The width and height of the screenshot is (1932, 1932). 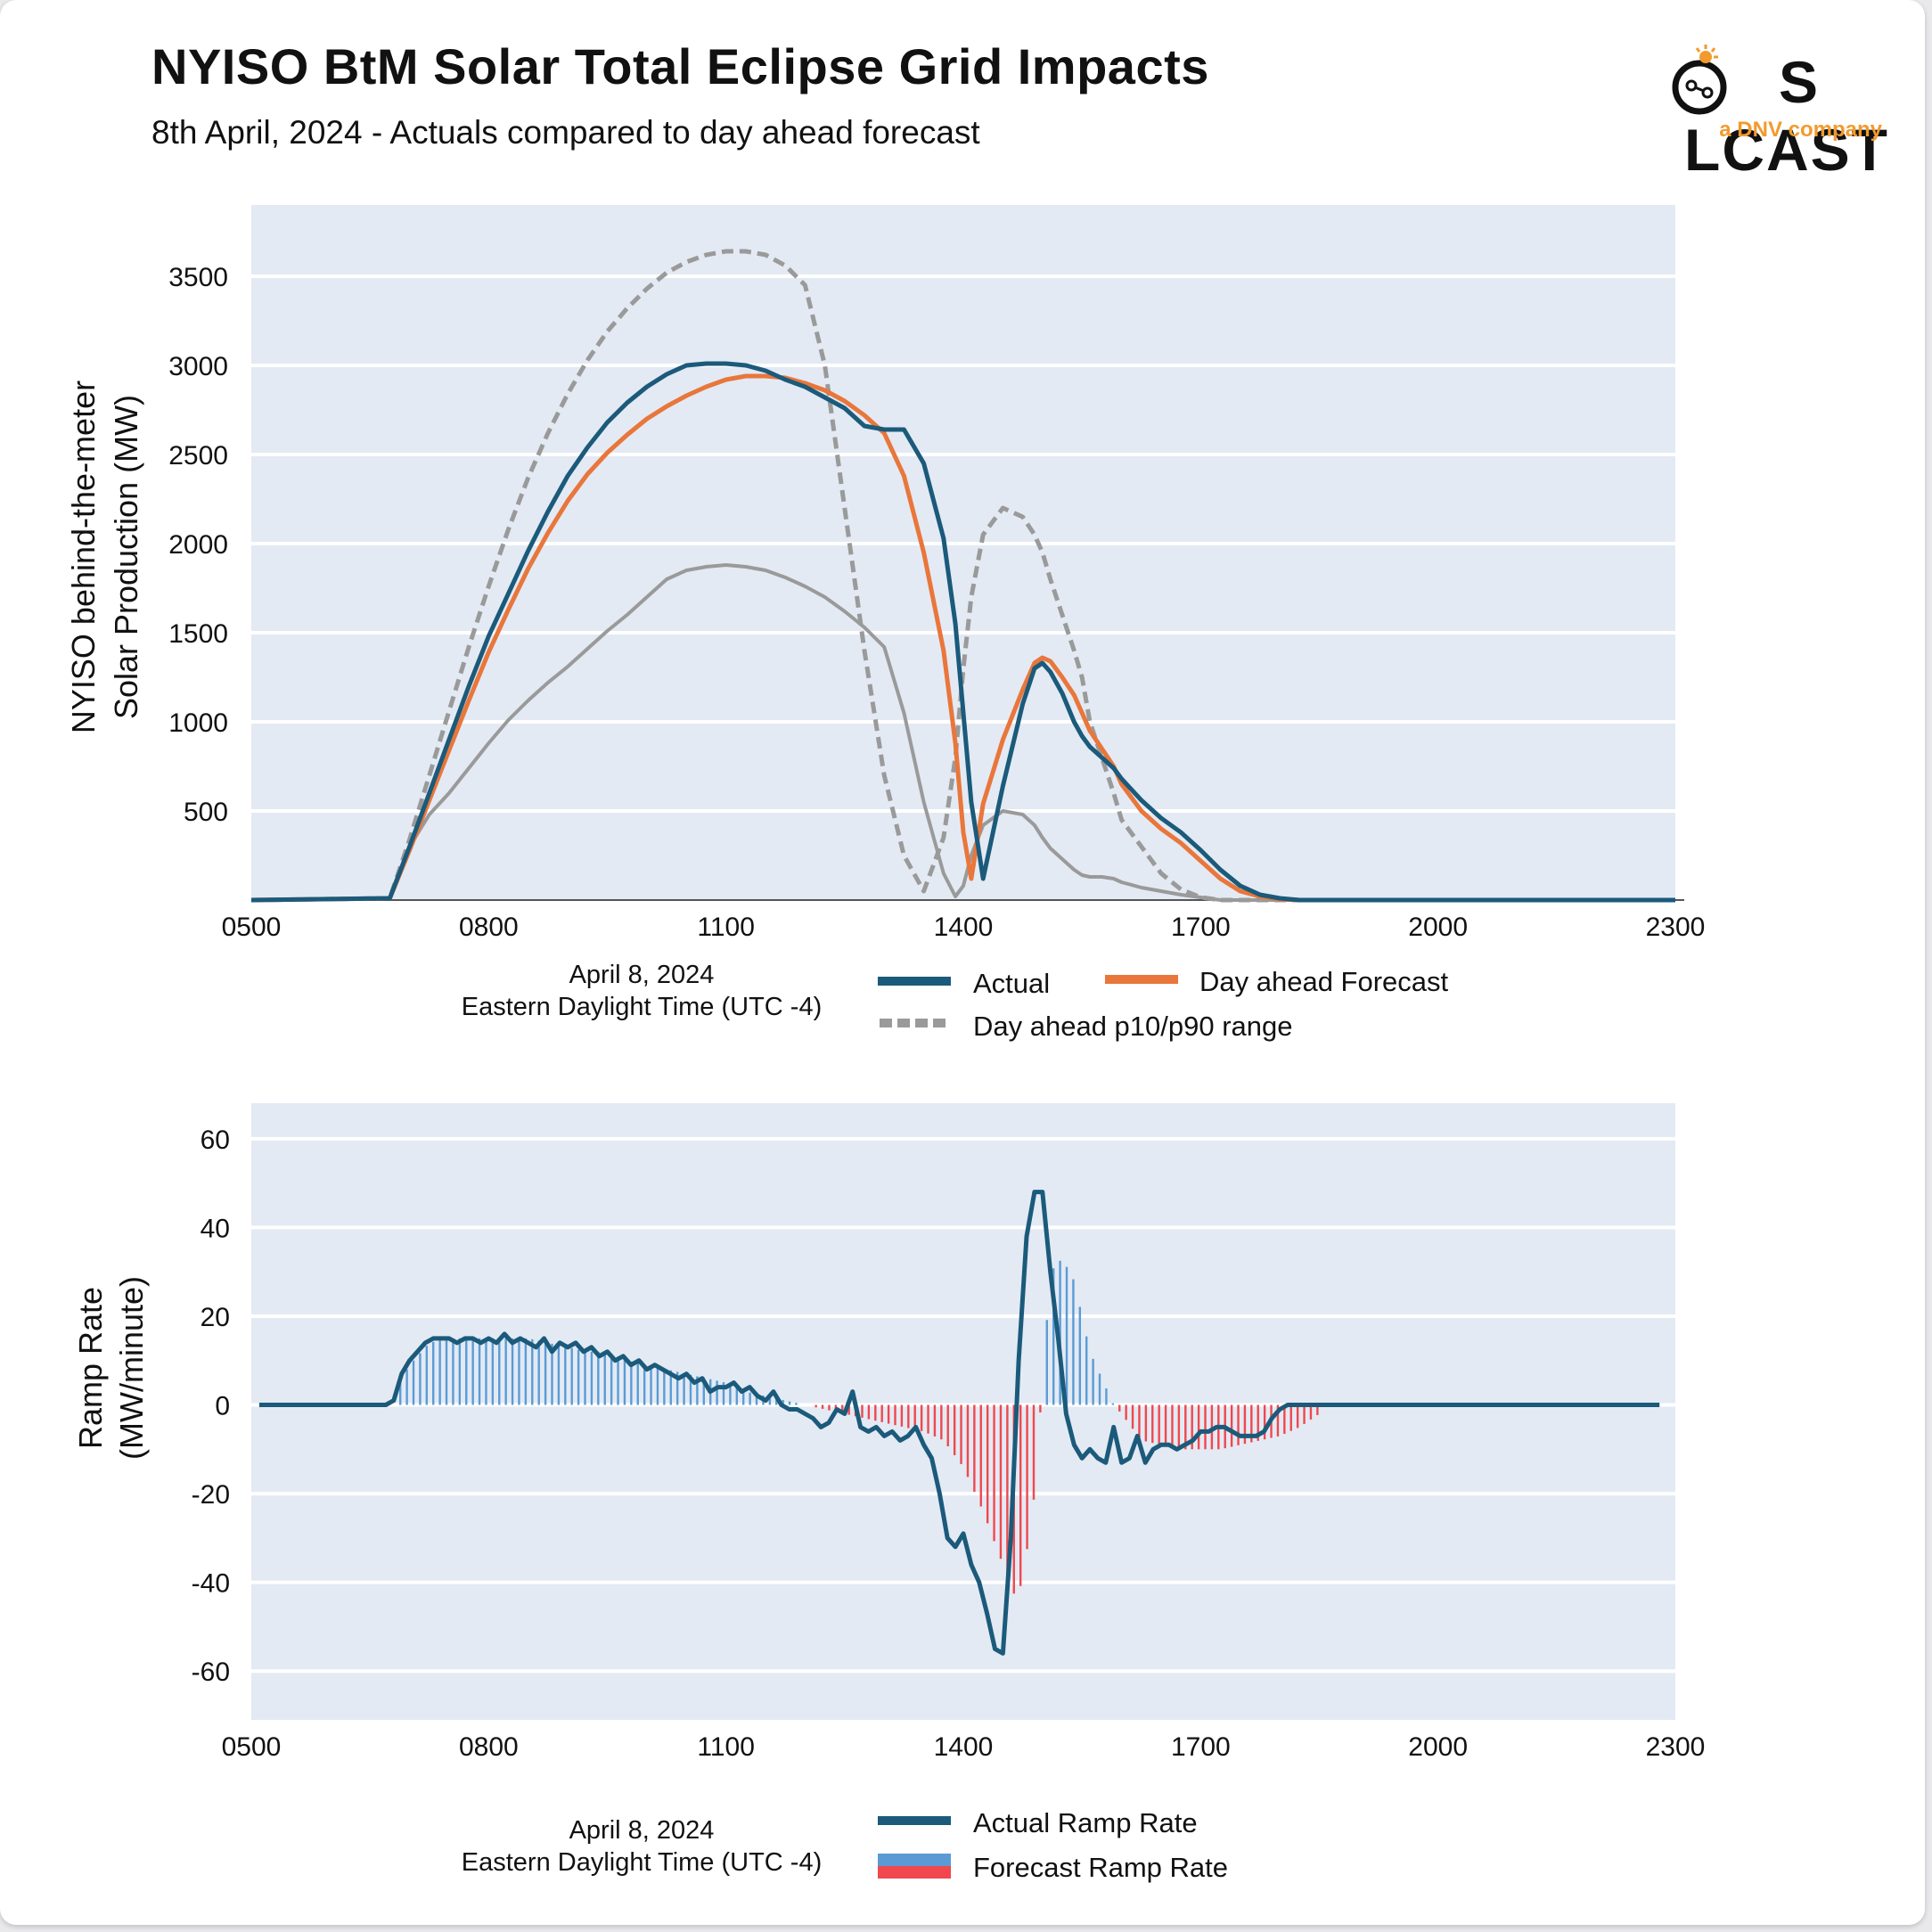 I want to click on legend-actual-ramp-swatch, so click(x=915, y=1820).